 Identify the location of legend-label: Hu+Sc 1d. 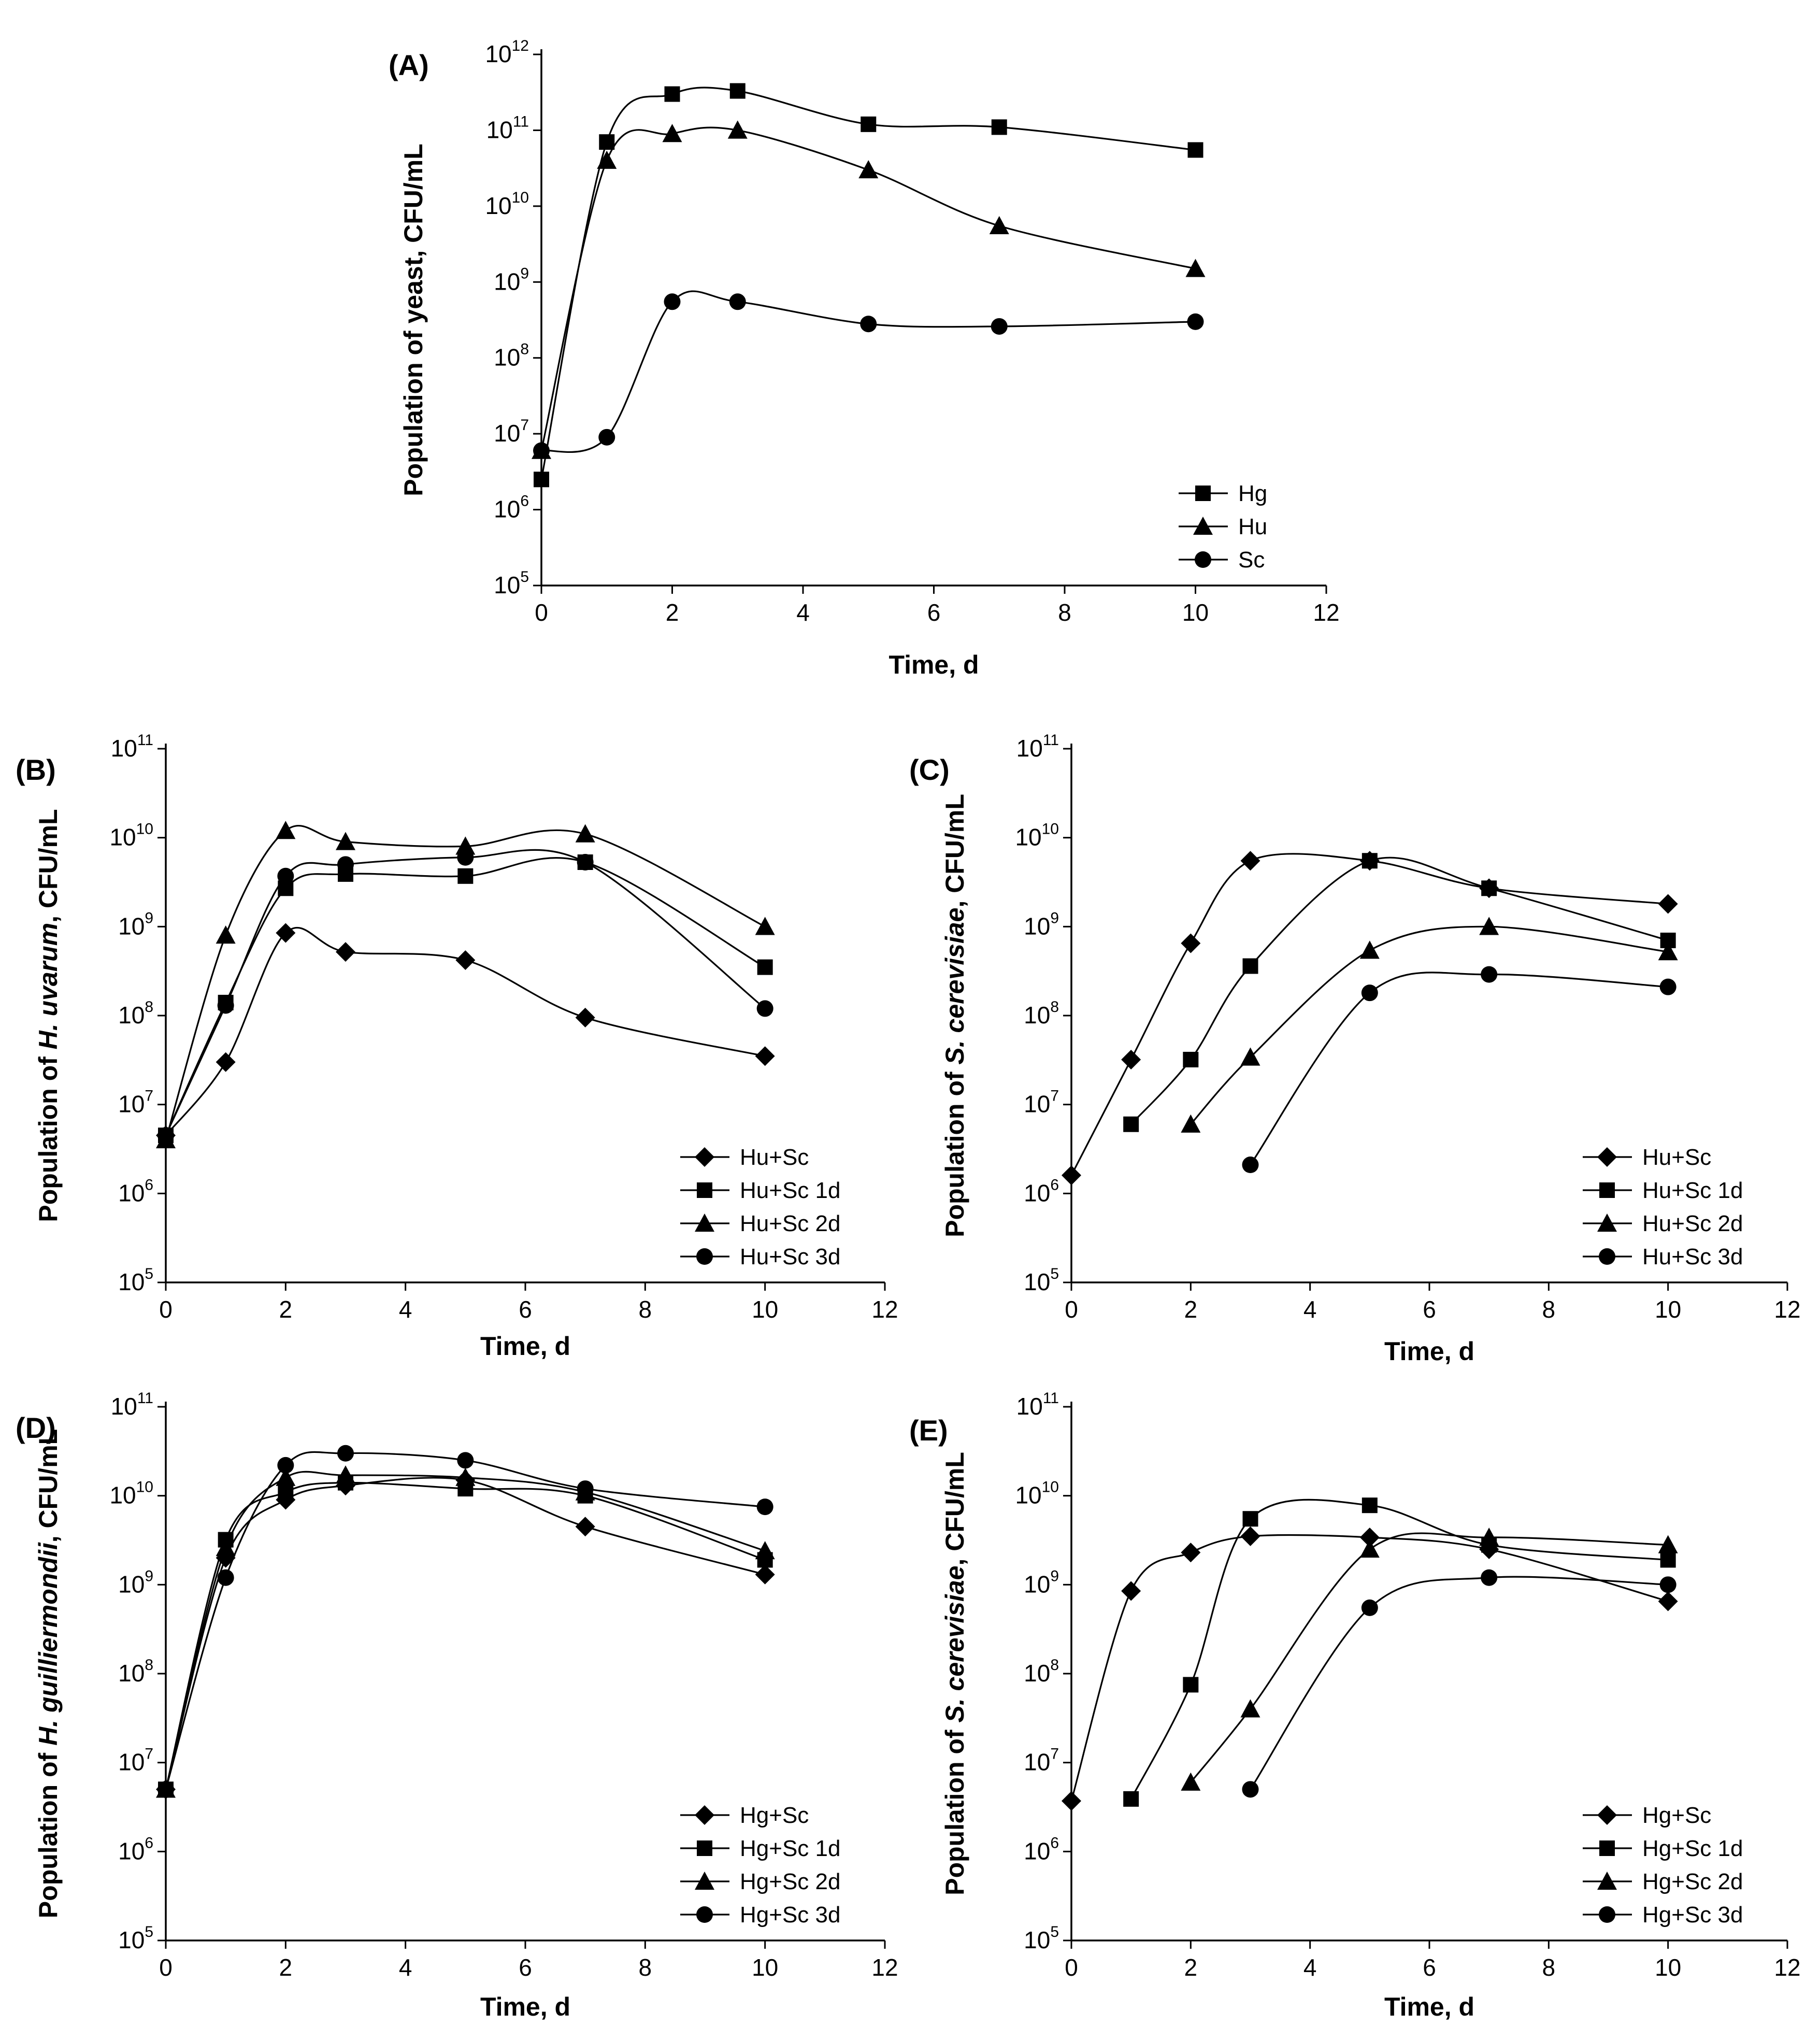
(1693, 1191).